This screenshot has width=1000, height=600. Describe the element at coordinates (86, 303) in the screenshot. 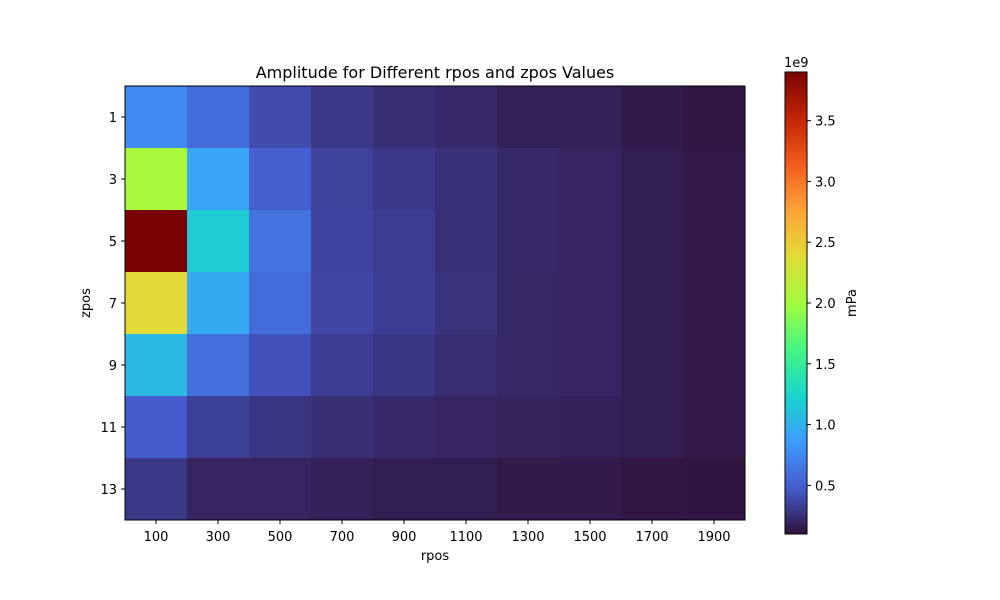

I see `y-axis-label: zpos` at that location.